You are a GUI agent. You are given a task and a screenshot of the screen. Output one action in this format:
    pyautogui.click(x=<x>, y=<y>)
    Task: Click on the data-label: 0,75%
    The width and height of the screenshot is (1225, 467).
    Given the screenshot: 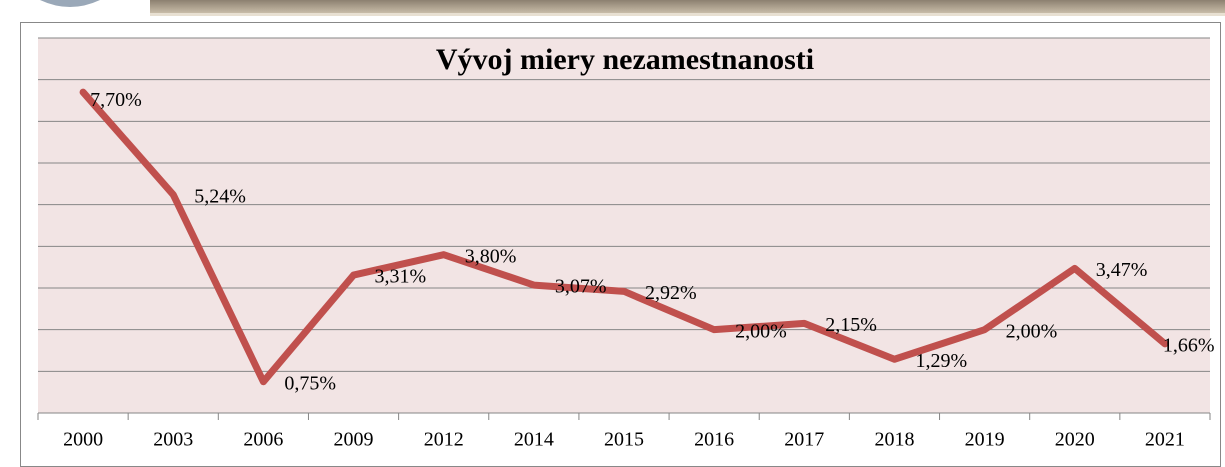 What is the action you would take?
    pyautogui.click(x=310, y=383)
    